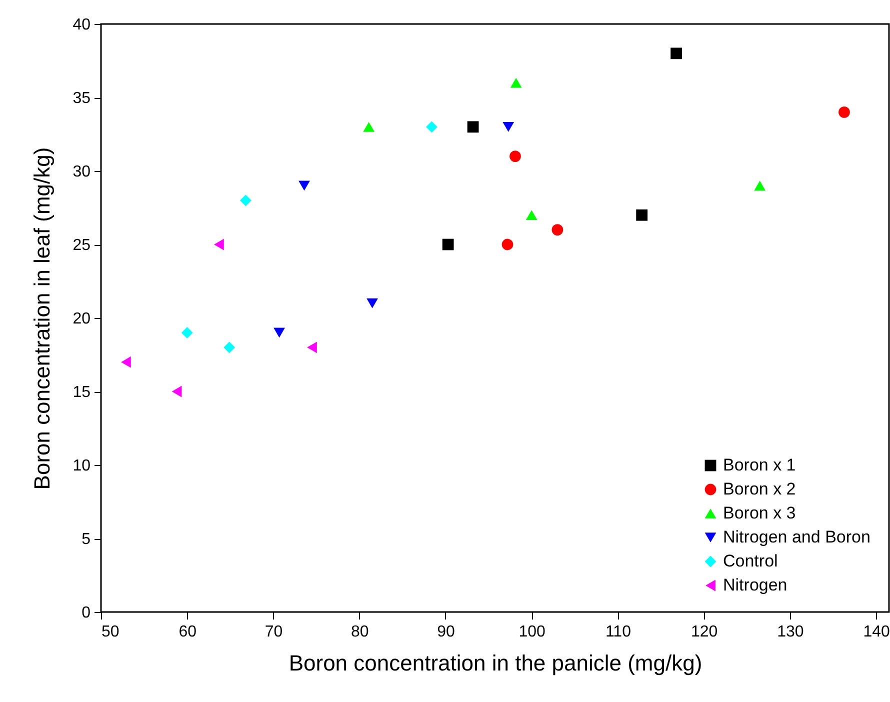 The image size is (890, 702). What do you see at coordinates (81, 172) in the screenshot?
I see `y-tick-label: 30` at bounding box center [81, 172].